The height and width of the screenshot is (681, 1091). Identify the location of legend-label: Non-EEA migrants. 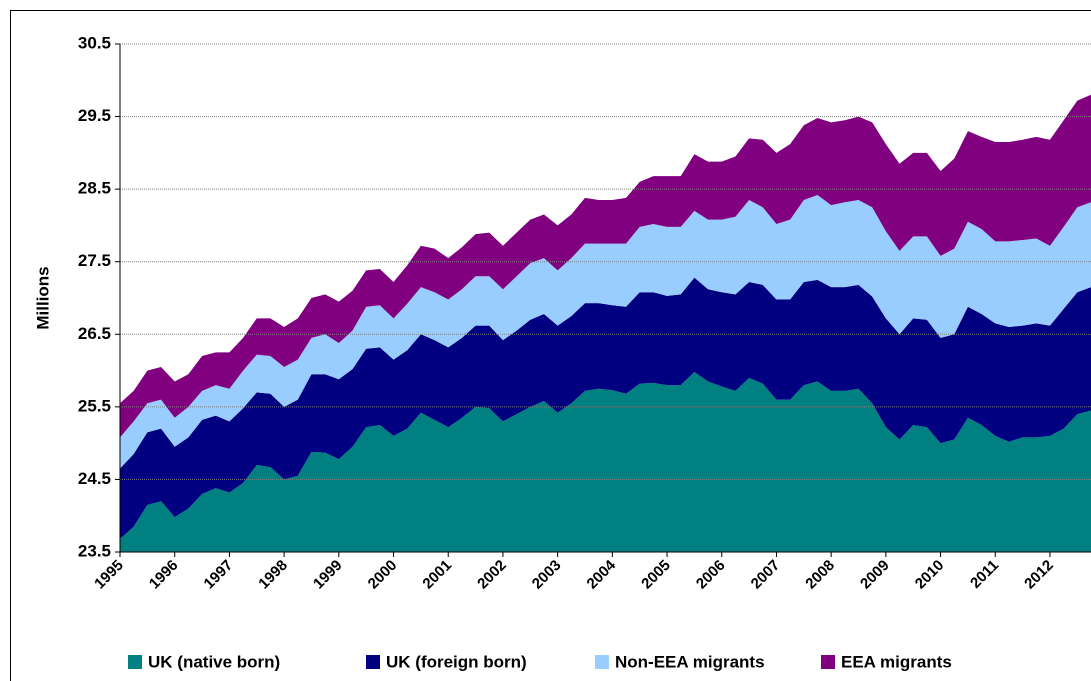
(690, 661).